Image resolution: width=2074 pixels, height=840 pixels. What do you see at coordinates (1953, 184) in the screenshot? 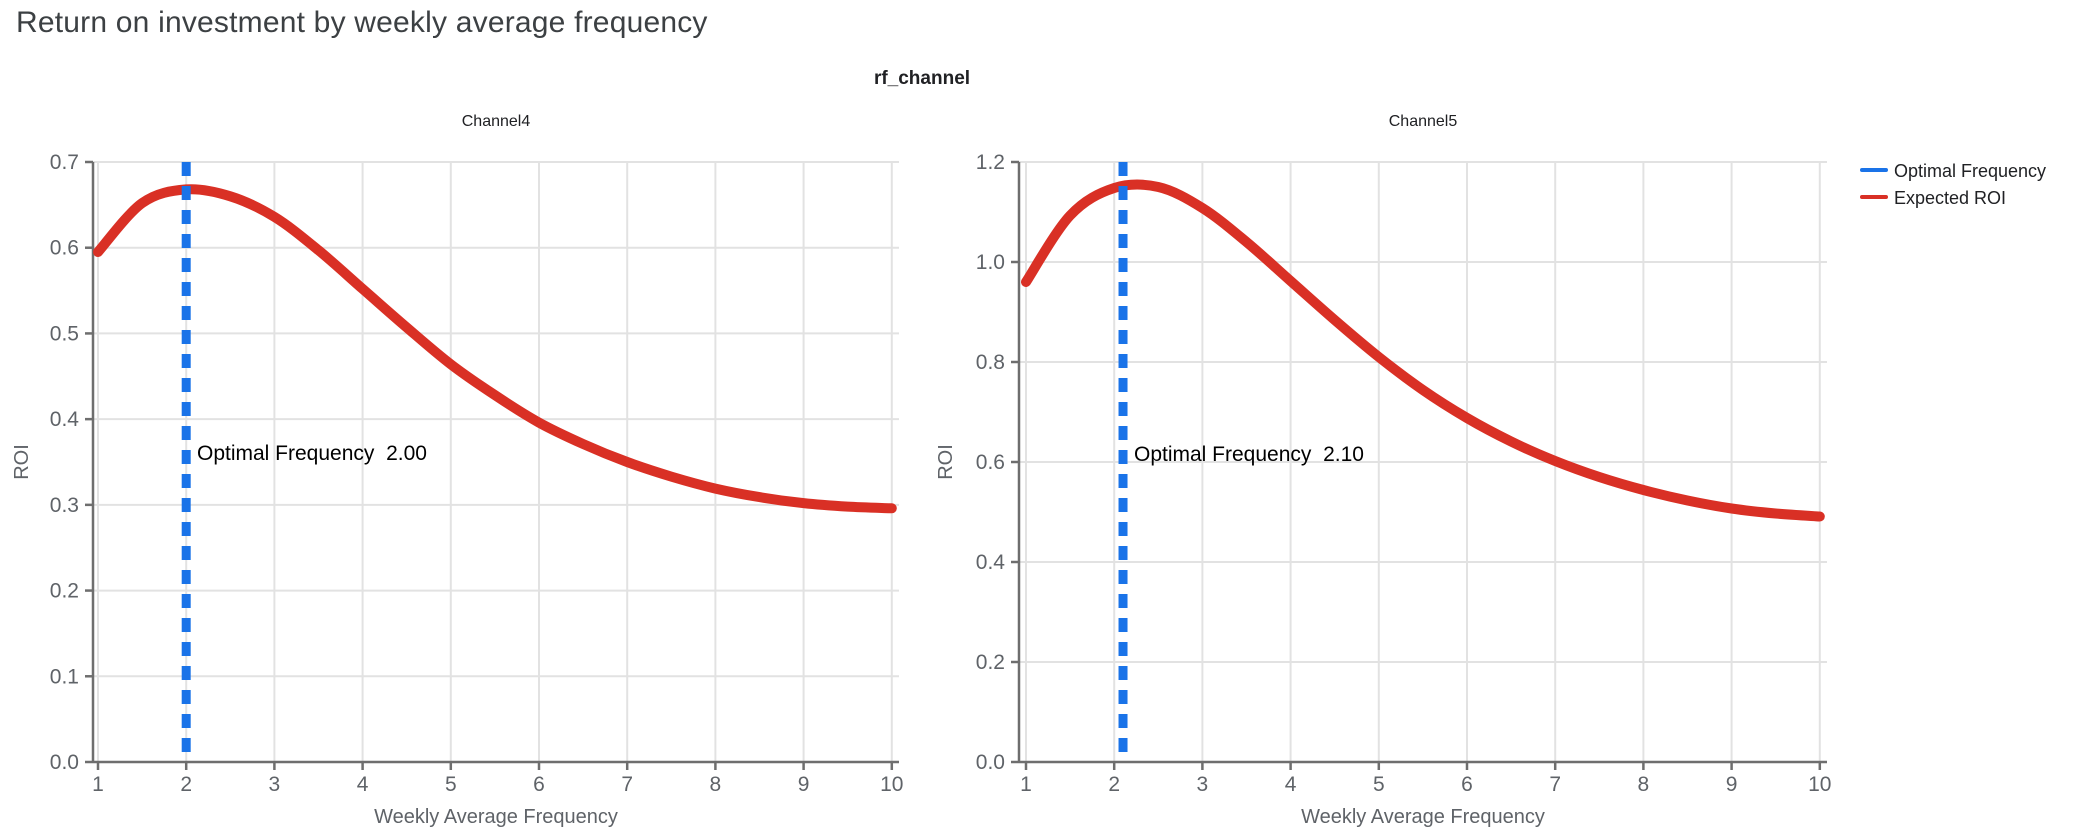
I see `legend: Optimal Frequency Expected ROI` at bounding box center [1953, 184].